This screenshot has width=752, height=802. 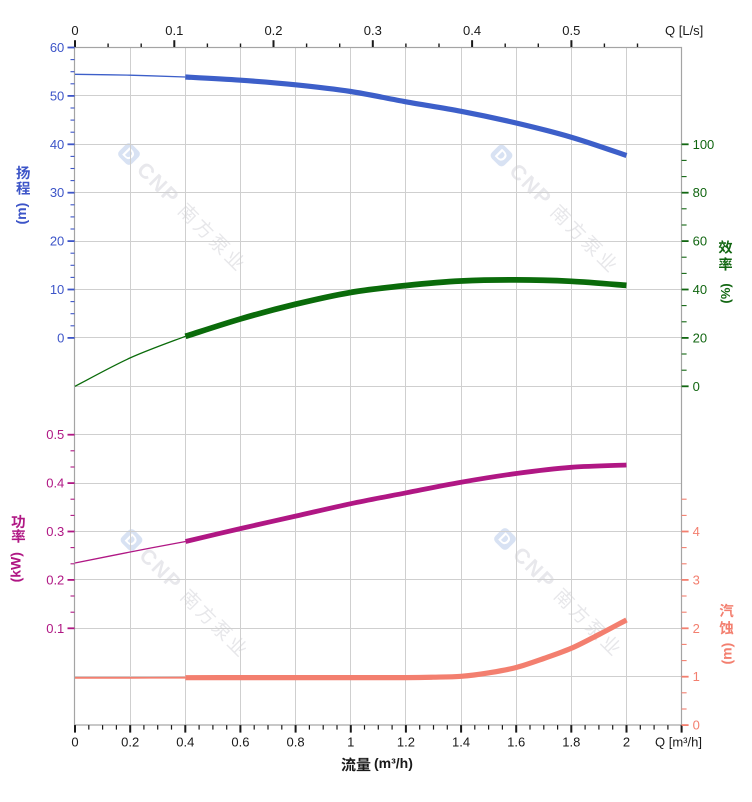 What do you see at coordinates (700, 192) in the screenshot?
I see `svg-text: 80` at bounding box center [700, 192].